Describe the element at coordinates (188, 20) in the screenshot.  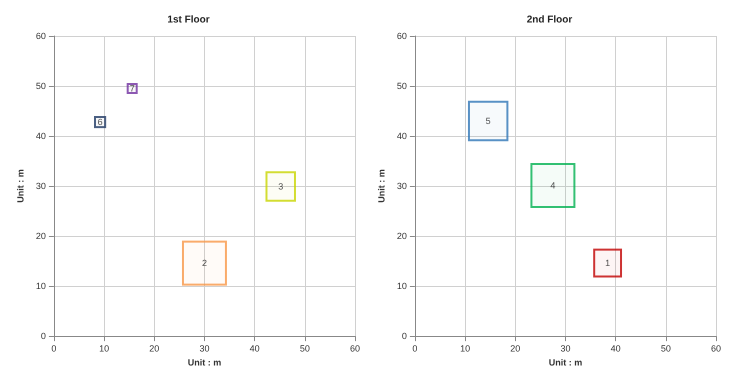
I see `chart-title: 1st Floor` at that location.